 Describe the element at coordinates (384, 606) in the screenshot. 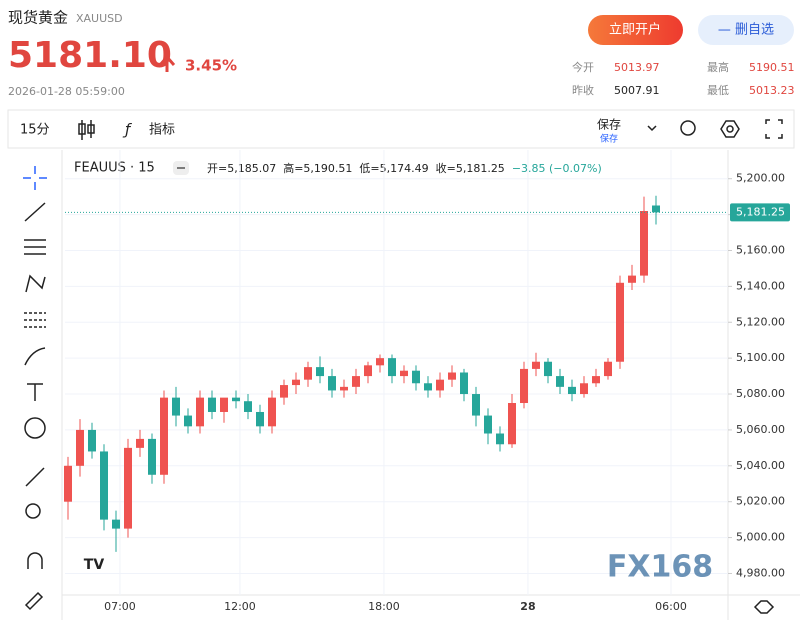

I see `x-tick-label: 18:00` at that location.